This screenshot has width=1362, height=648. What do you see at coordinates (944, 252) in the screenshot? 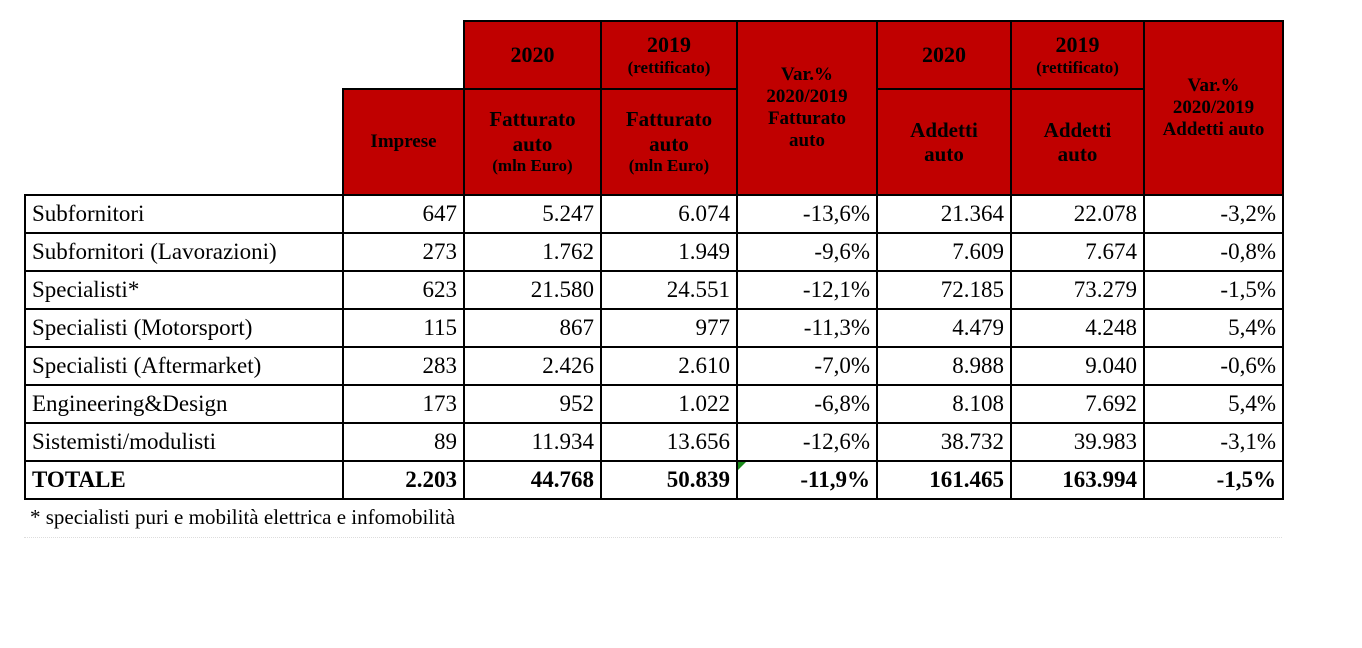
I see `cell-addetti-2020: 7.609` at bounding box center [944, 252].